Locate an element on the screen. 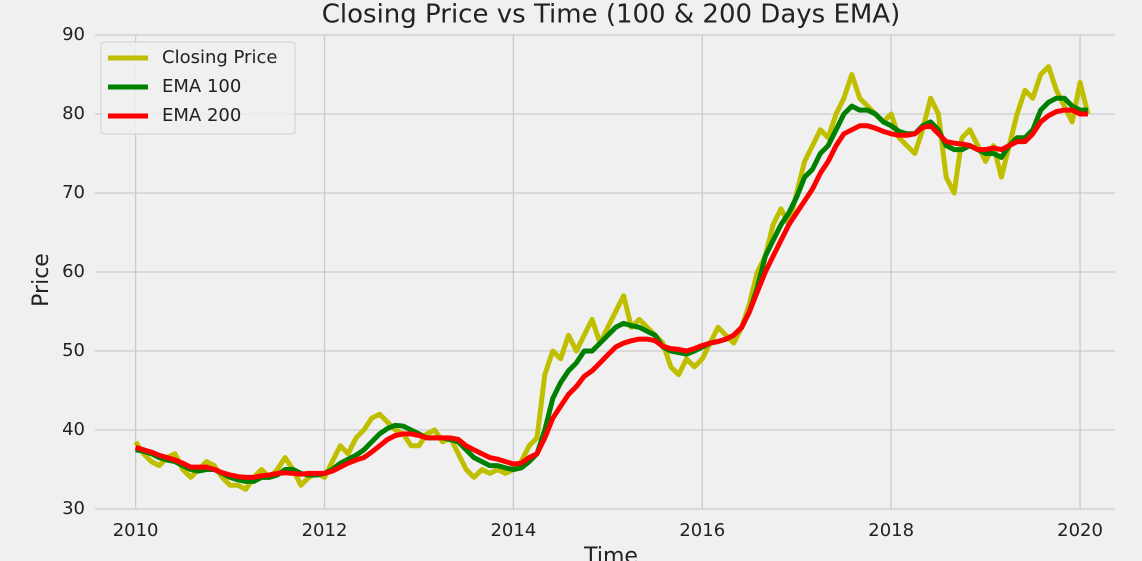 This screenshot has width=1142, height=561. x-tick-label: 2014 is located at coordinates (513, 530).